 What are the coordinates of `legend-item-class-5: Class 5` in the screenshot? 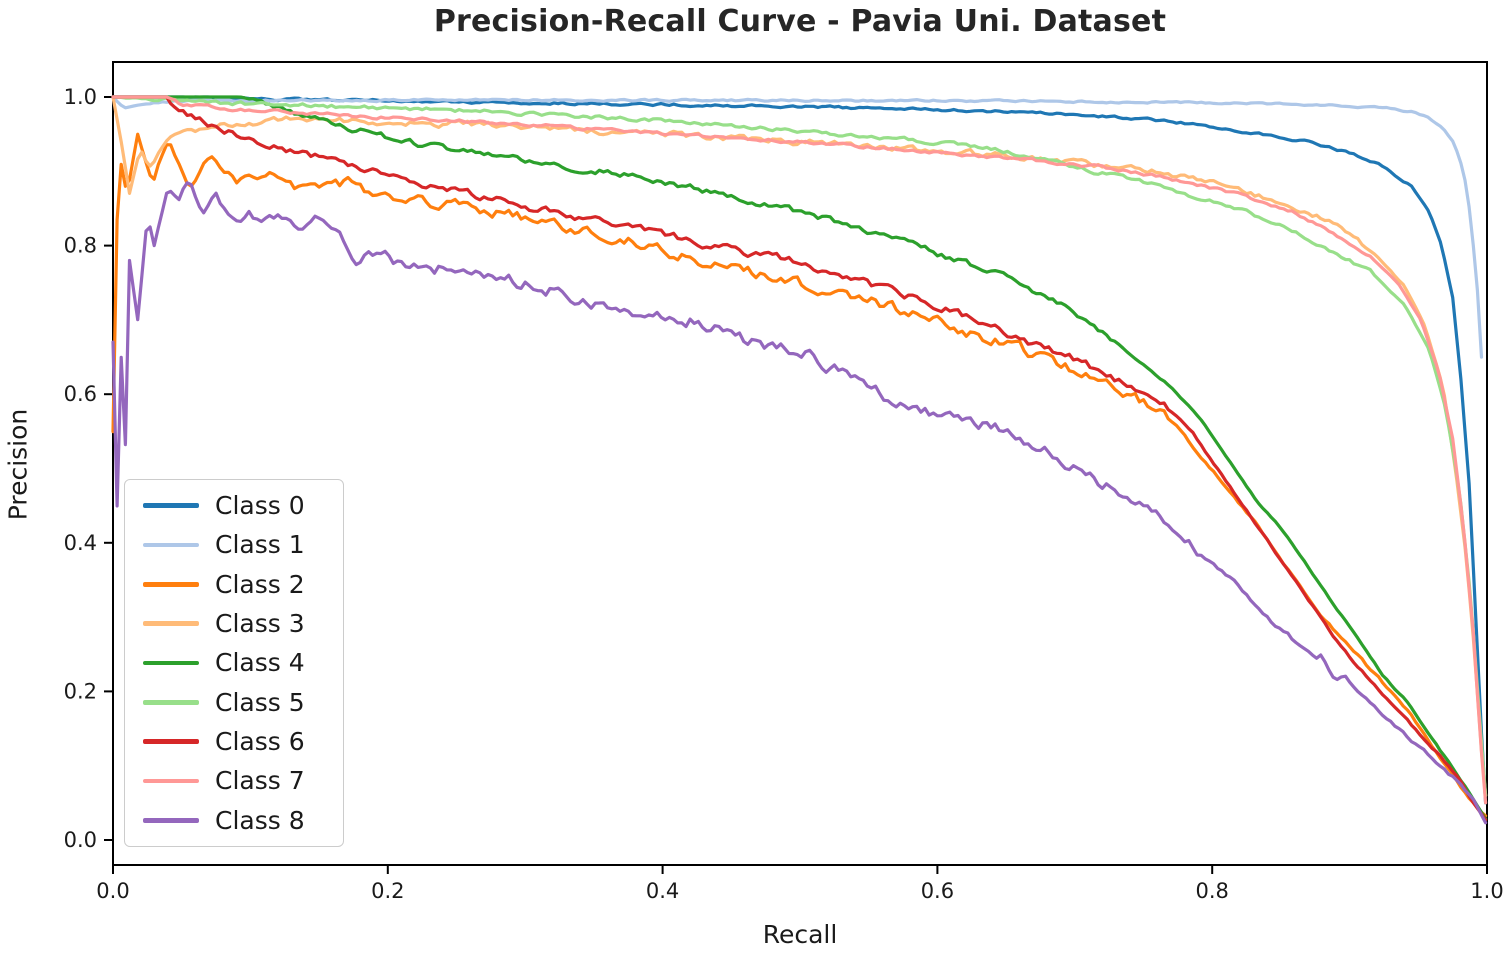 It's located at (243, 702).